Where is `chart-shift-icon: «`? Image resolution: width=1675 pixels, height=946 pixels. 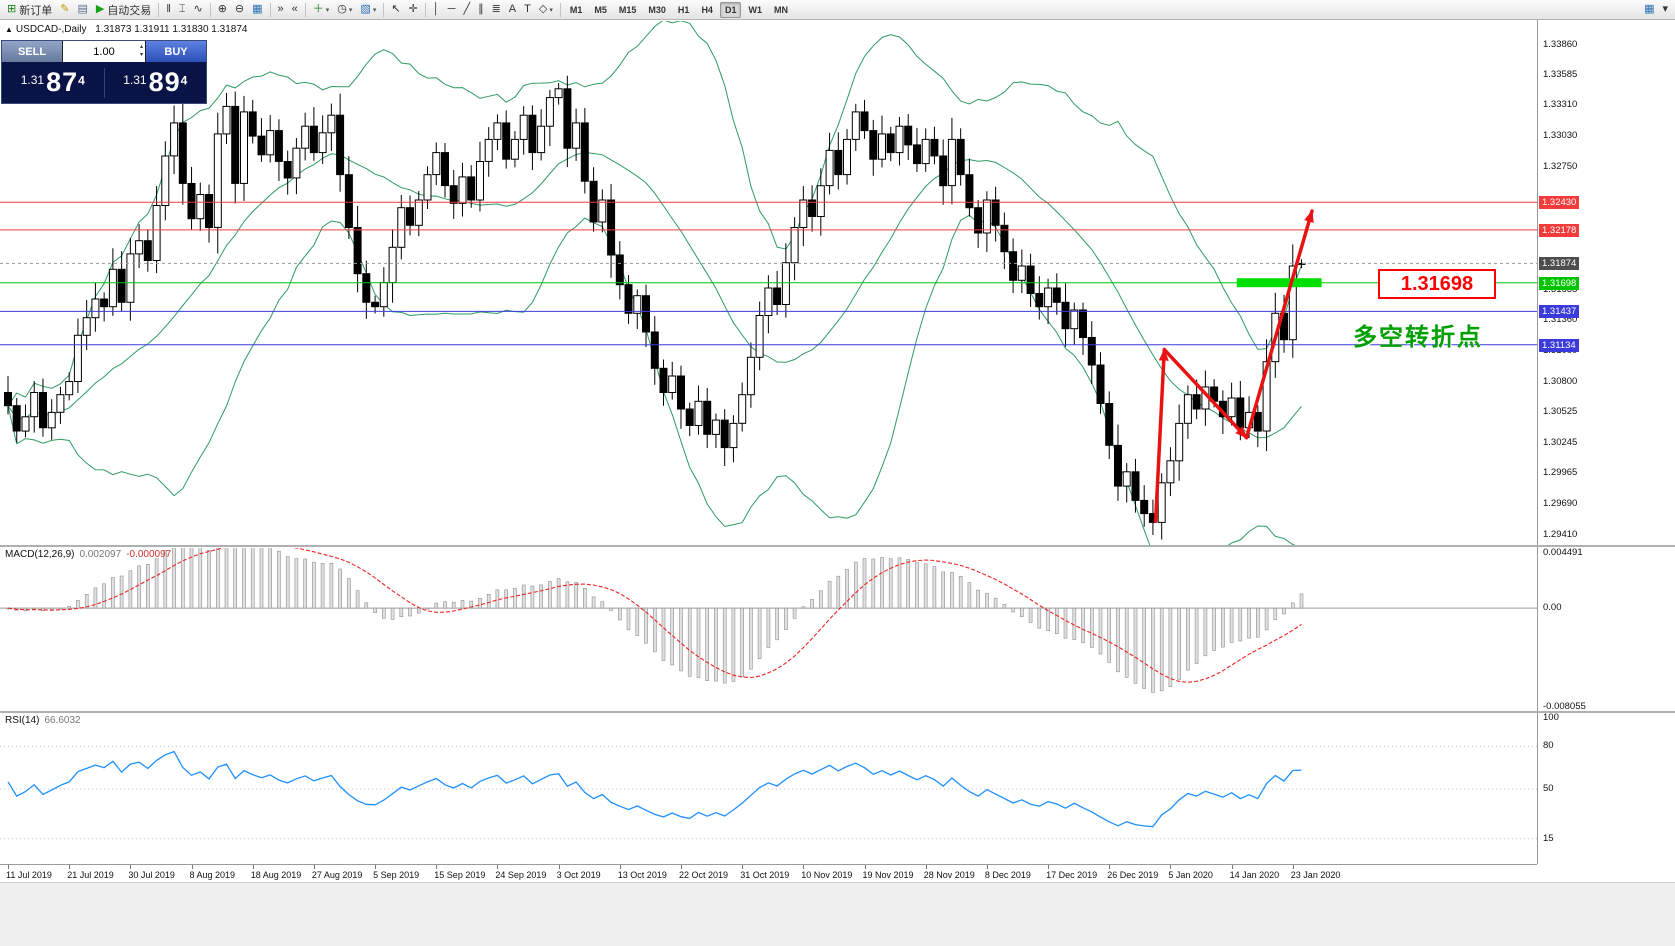
chart-shift-icon: « is located at coordinates (294, 9).